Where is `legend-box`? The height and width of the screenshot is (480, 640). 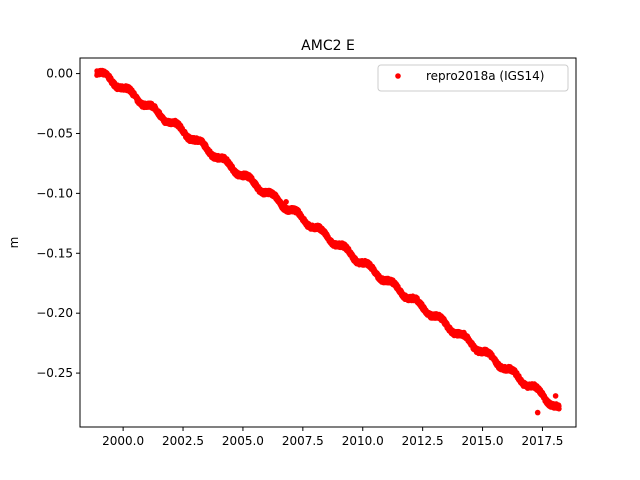
legend-box is located at coordinates (473, 78).